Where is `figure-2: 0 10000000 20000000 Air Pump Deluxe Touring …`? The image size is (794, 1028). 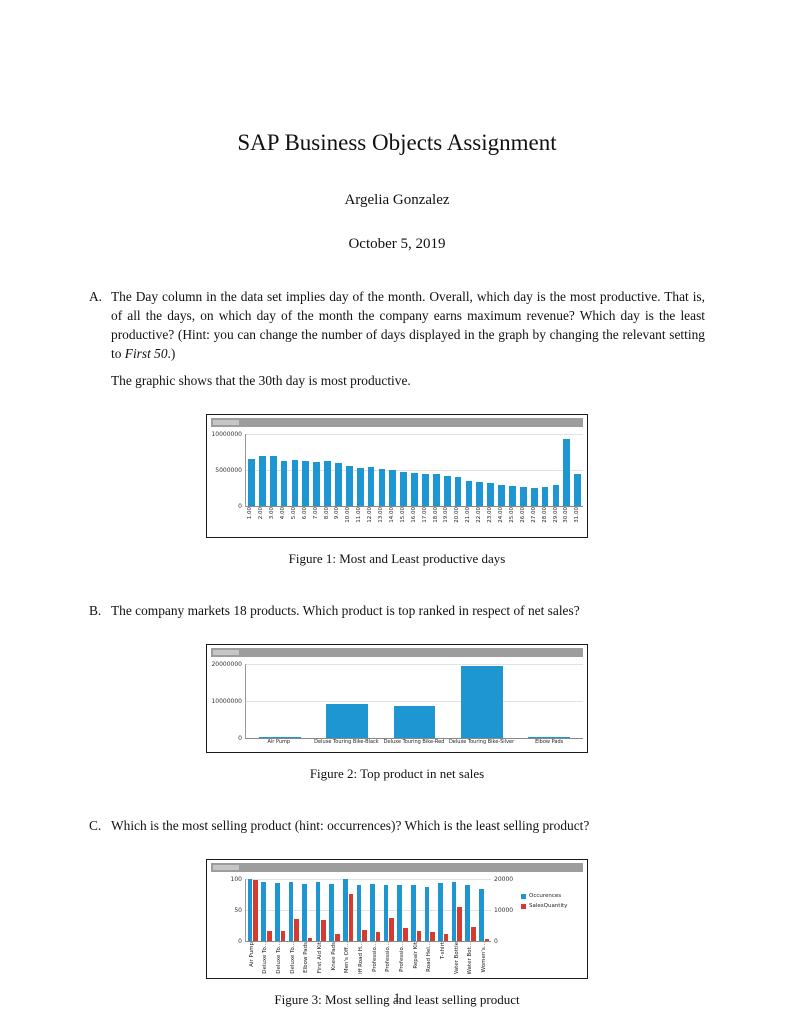 figure-2: 0 10000000 20000000 Air Pump Deluxe Touring … is located at coordinates (397, 713).